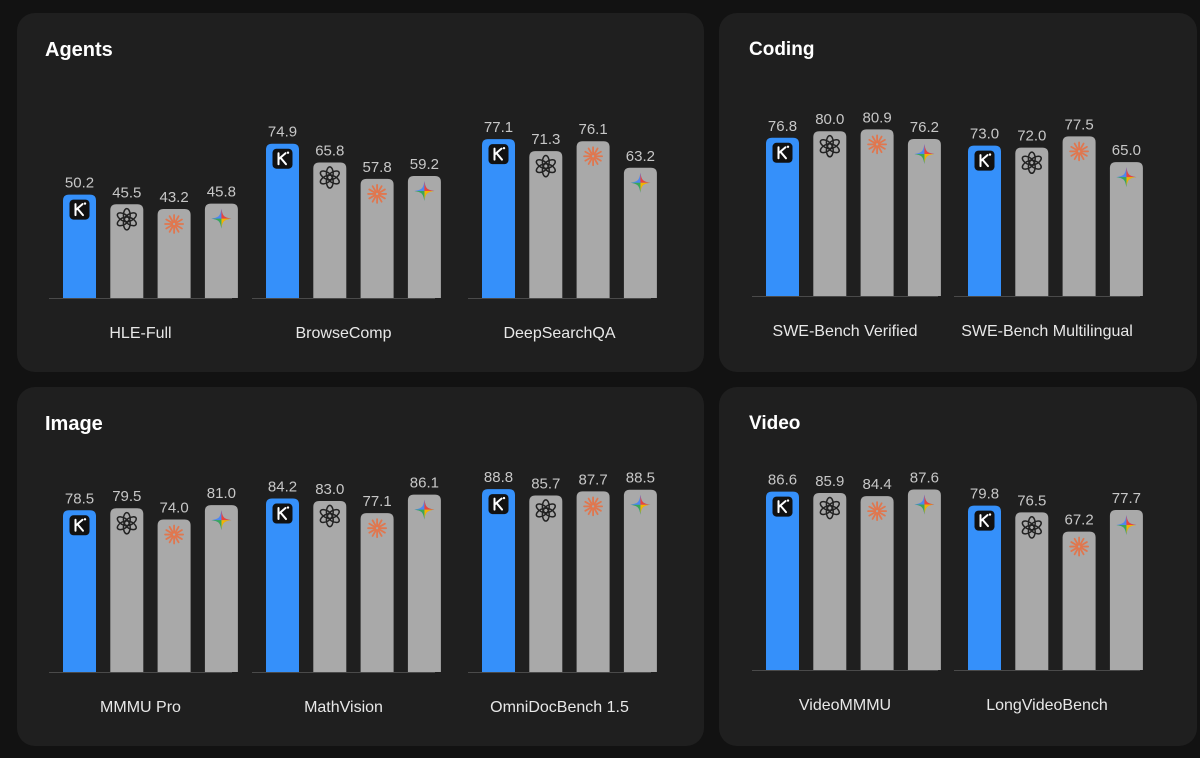 This screenshot has width=1200, height=758. What do you see at coordinates (329, 489) in the screenshot?
I see `data-label: 83.0` at bounding box center [329, 489].